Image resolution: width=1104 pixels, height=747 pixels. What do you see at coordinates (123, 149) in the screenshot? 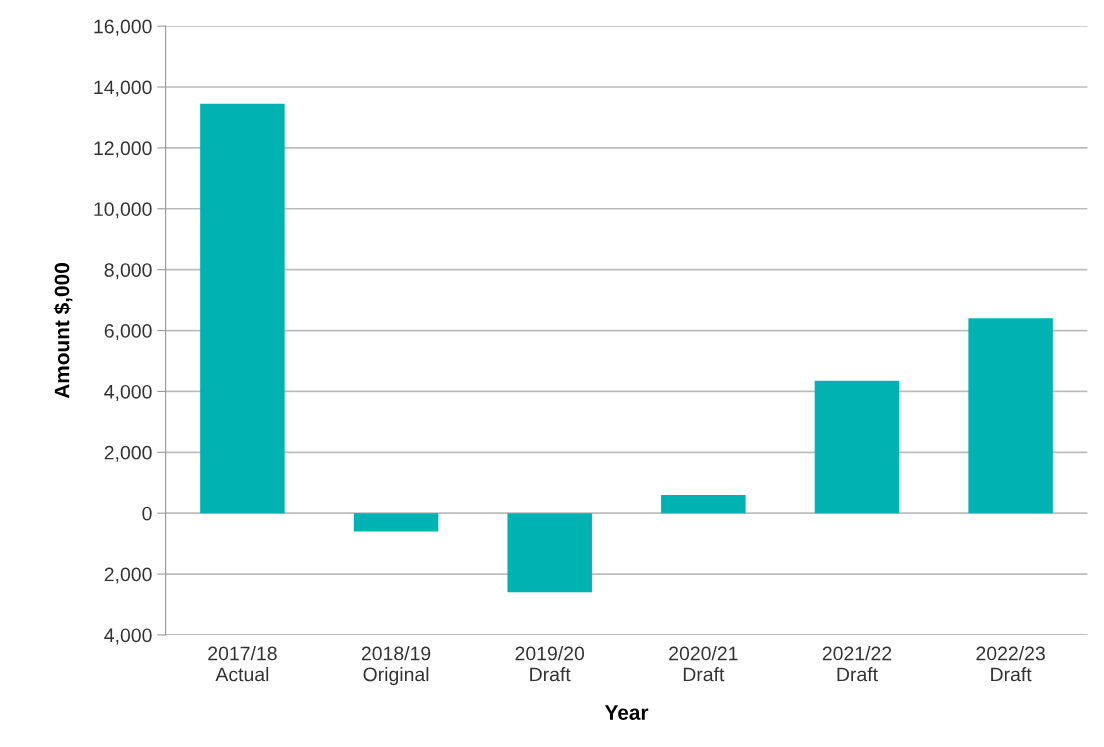
I see `y-tick-label: 12,000` at bounding box center [123, 149].